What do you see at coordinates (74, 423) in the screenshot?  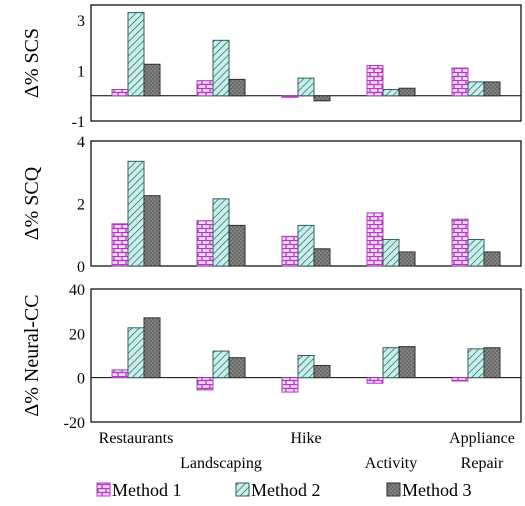 I see `y-tick-label: -20` at bounding box center [74, 423].